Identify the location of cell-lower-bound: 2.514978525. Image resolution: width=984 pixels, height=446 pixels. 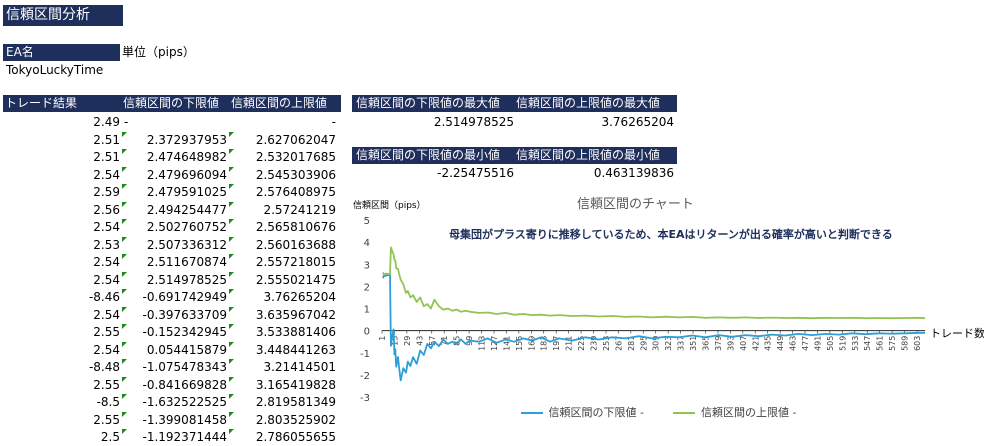
(186, 279).